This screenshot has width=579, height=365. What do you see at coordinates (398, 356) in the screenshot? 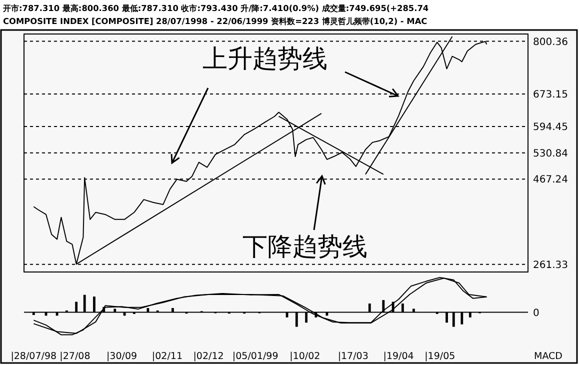
I see `x-tick-label: |19/04` at bounding box center [398, 356].